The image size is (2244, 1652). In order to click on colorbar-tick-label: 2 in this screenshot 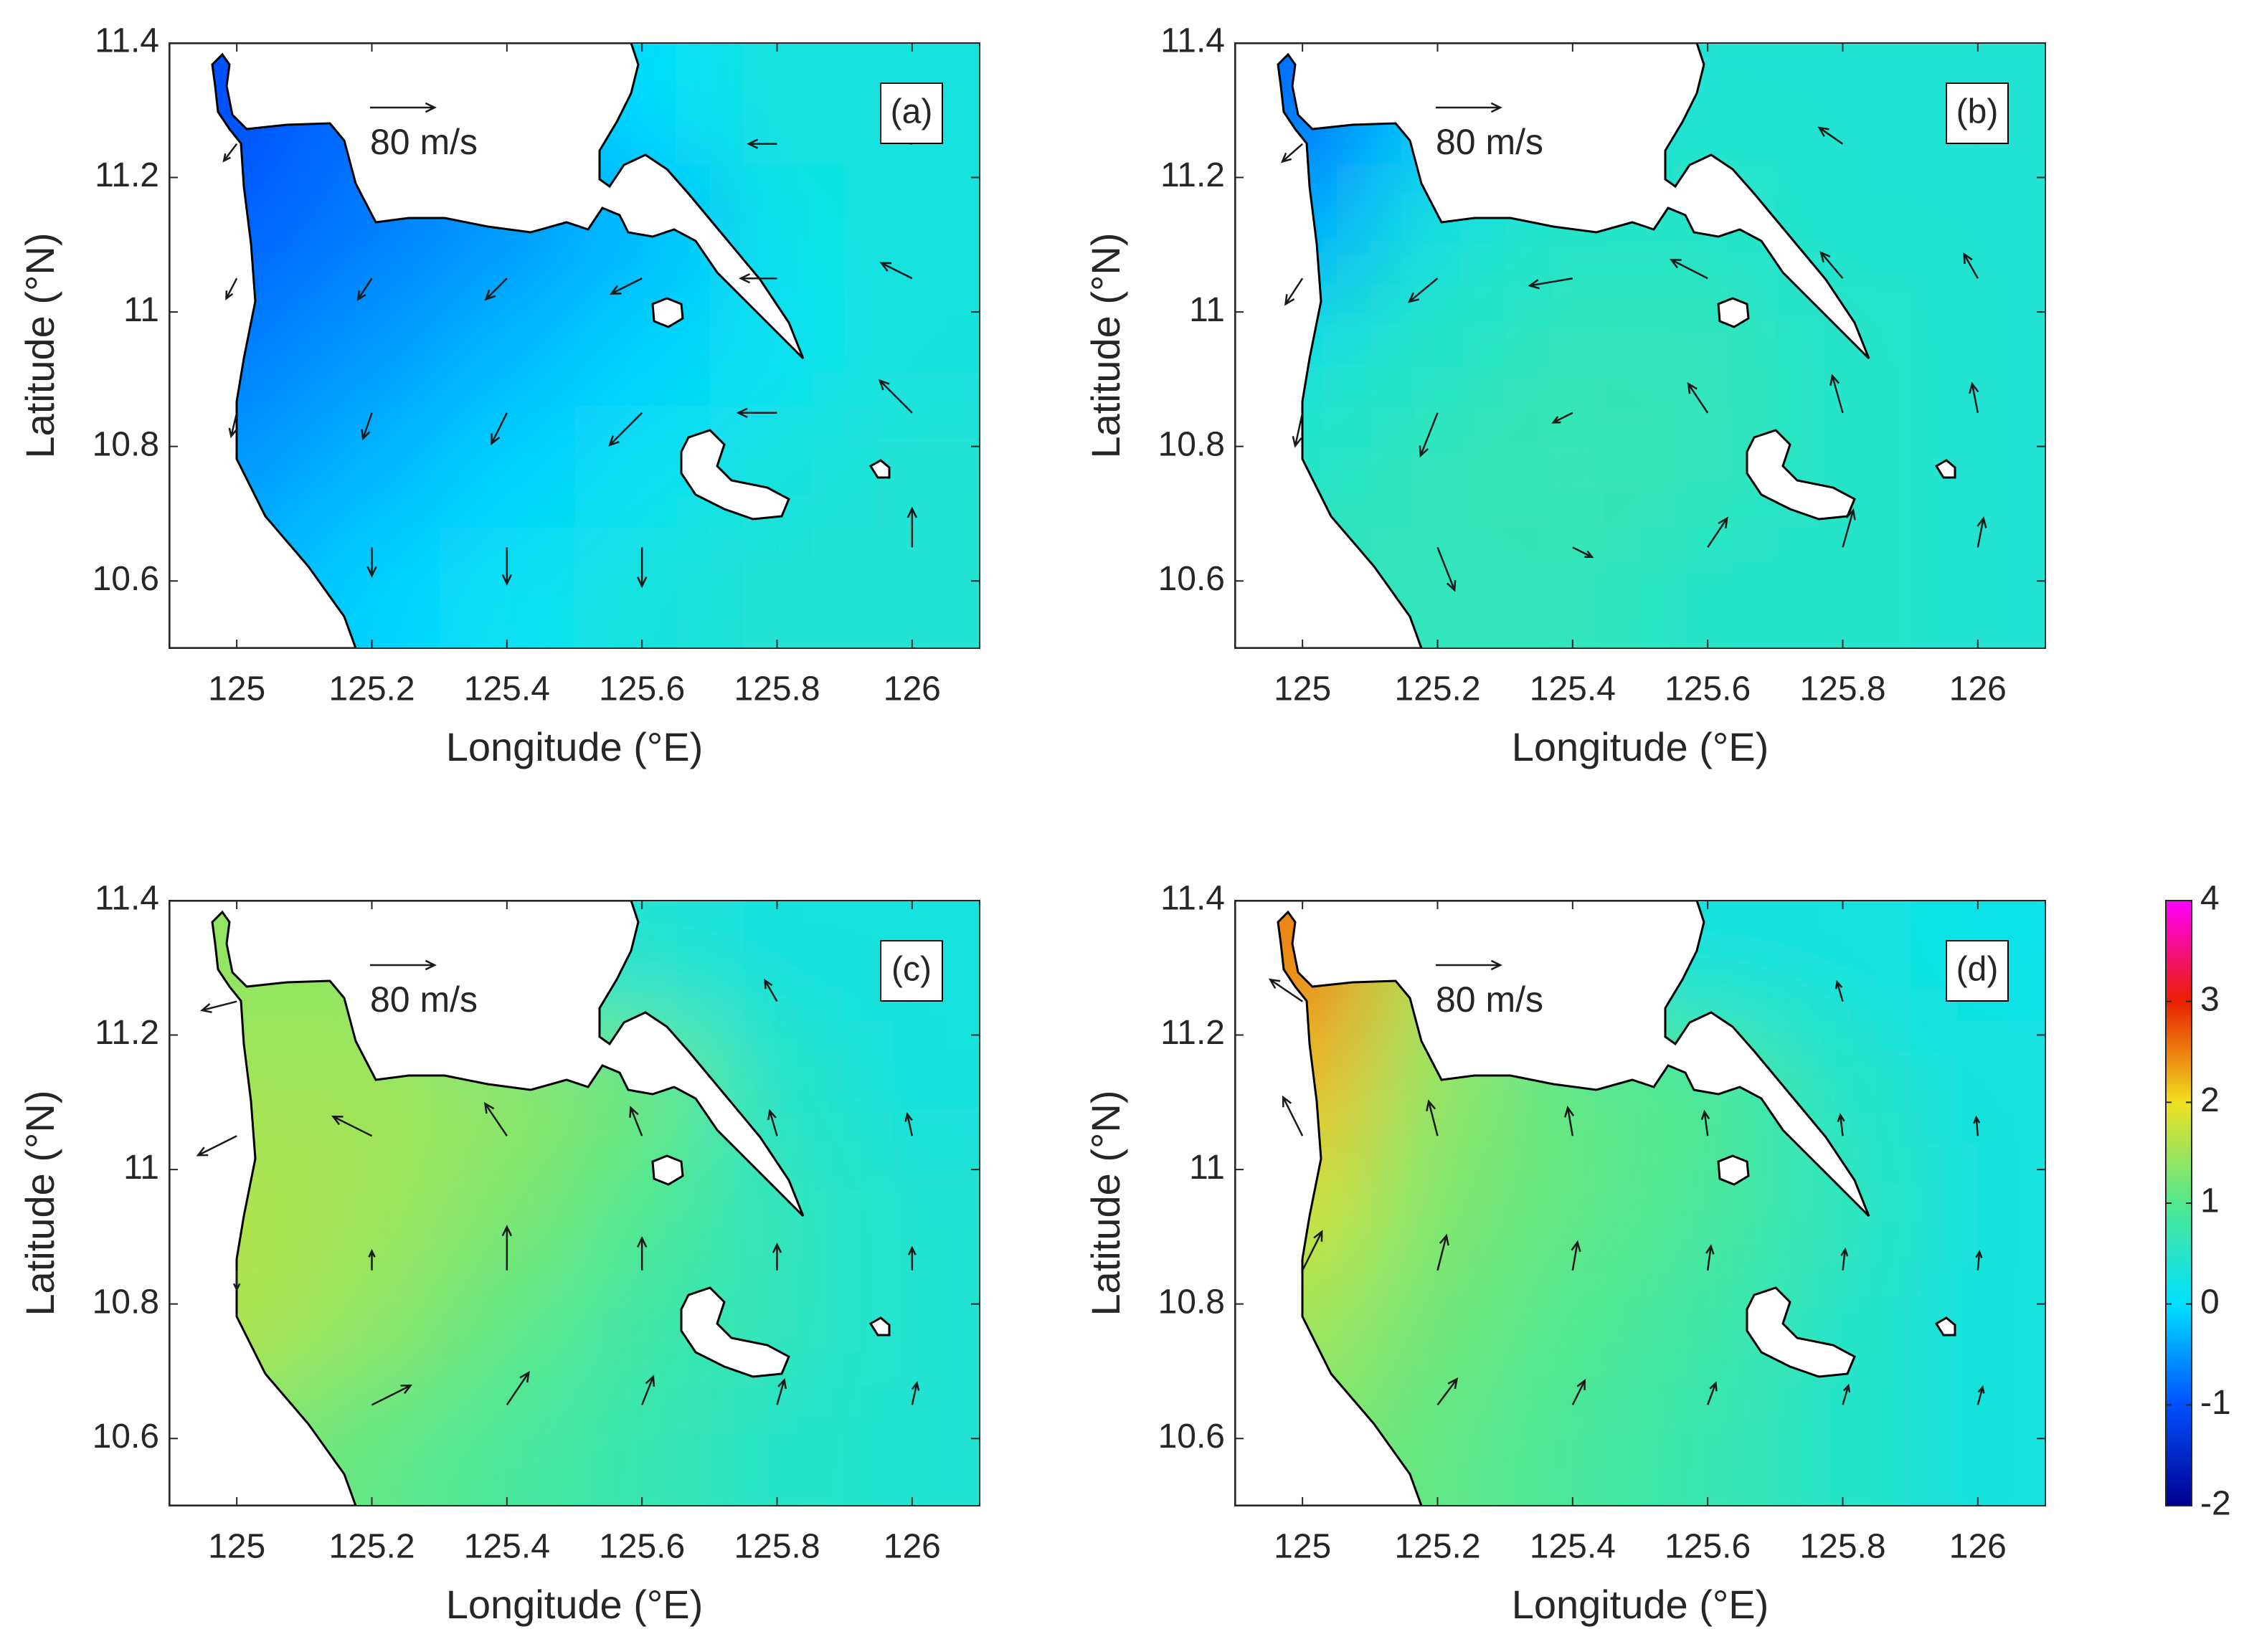, I will do `click(2210, 1100)`.